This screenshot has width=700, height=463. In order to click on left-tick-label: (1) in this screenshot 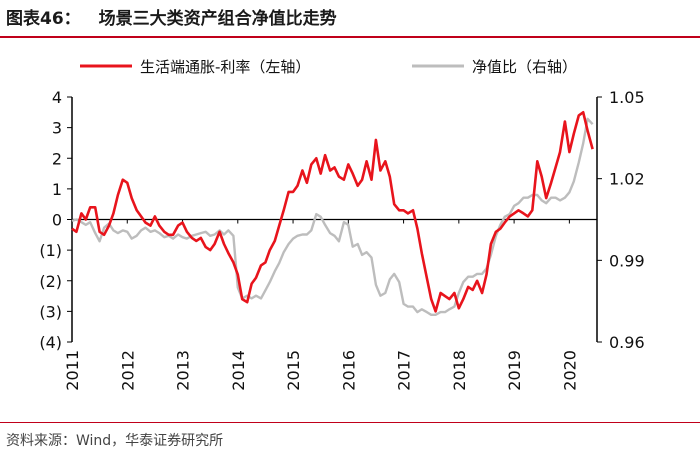, I will do `click(50, 250)`.